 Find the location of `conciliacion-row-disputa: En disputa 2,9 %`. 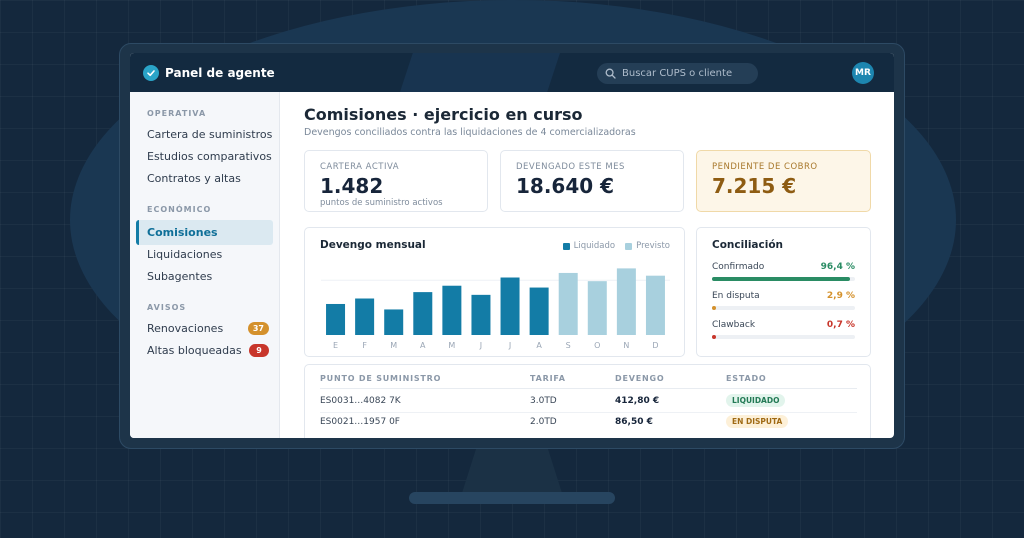

conciliacion-row-disputa: En disputa 2,9 % is located at coordinates (783, 300).